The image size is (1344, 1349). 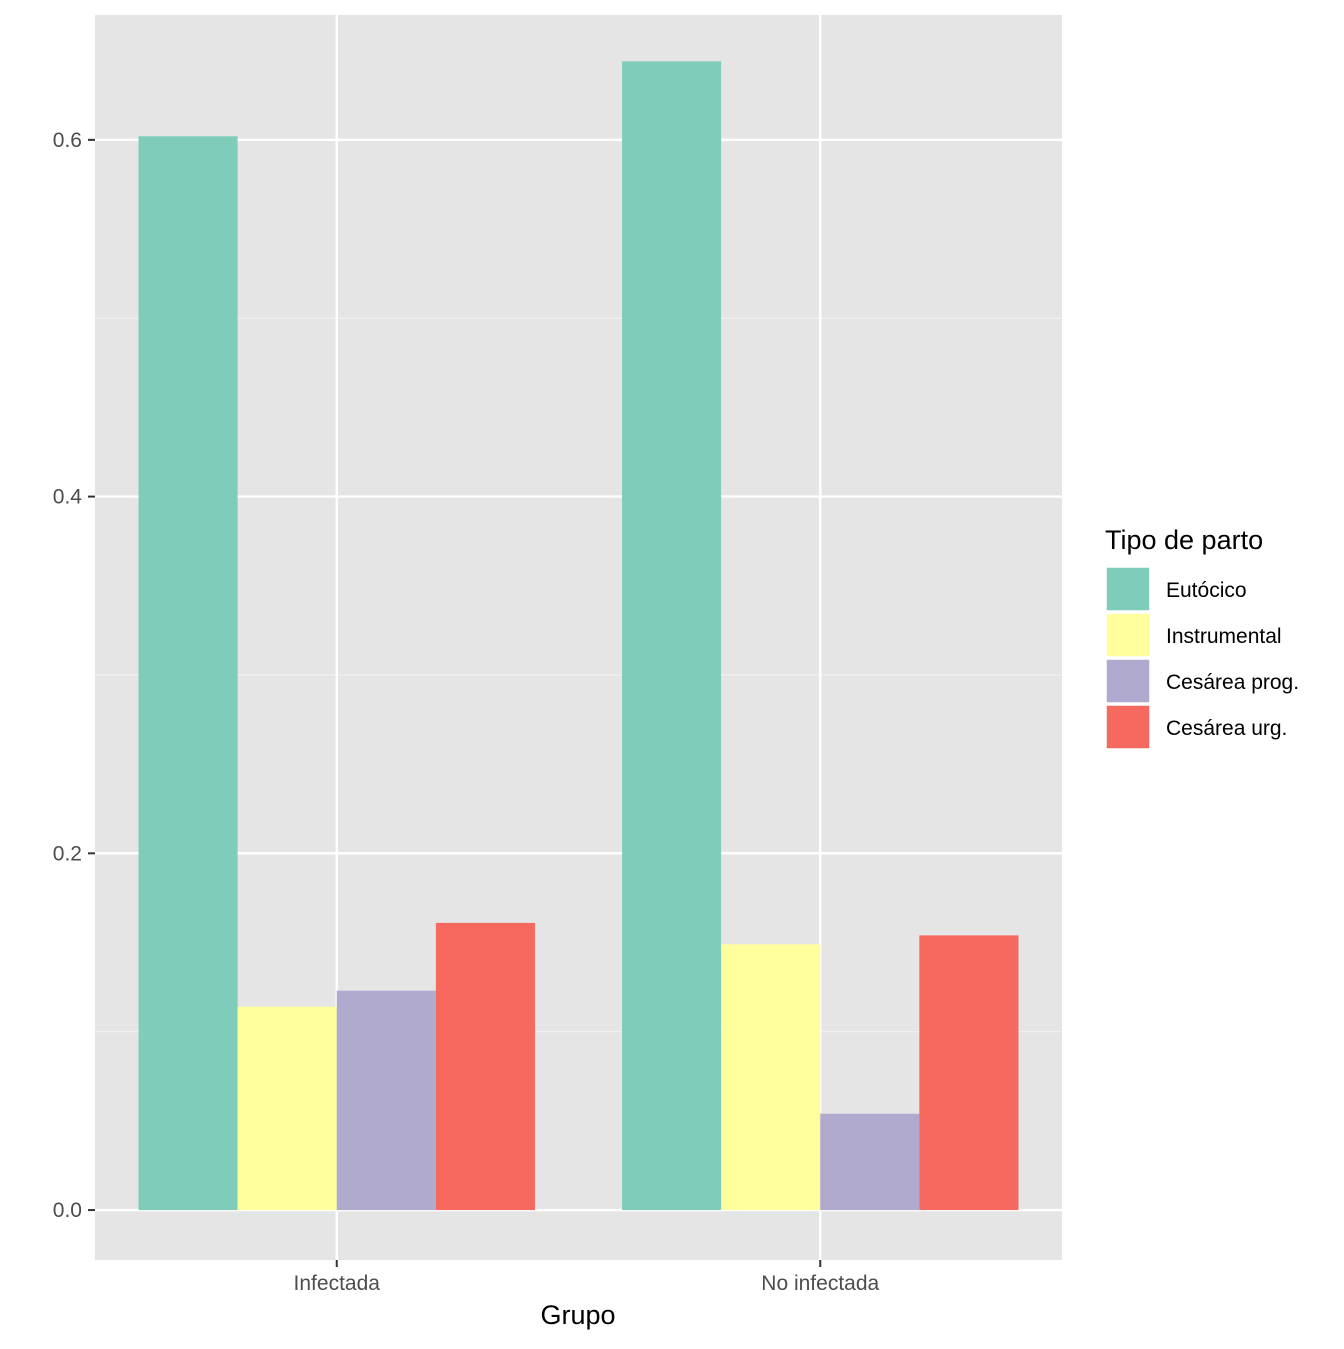 What do you see at coordinates (67, 140) in the screenshot?
I see `y-tick-label: 0.6` at bounding box center [67, 140].